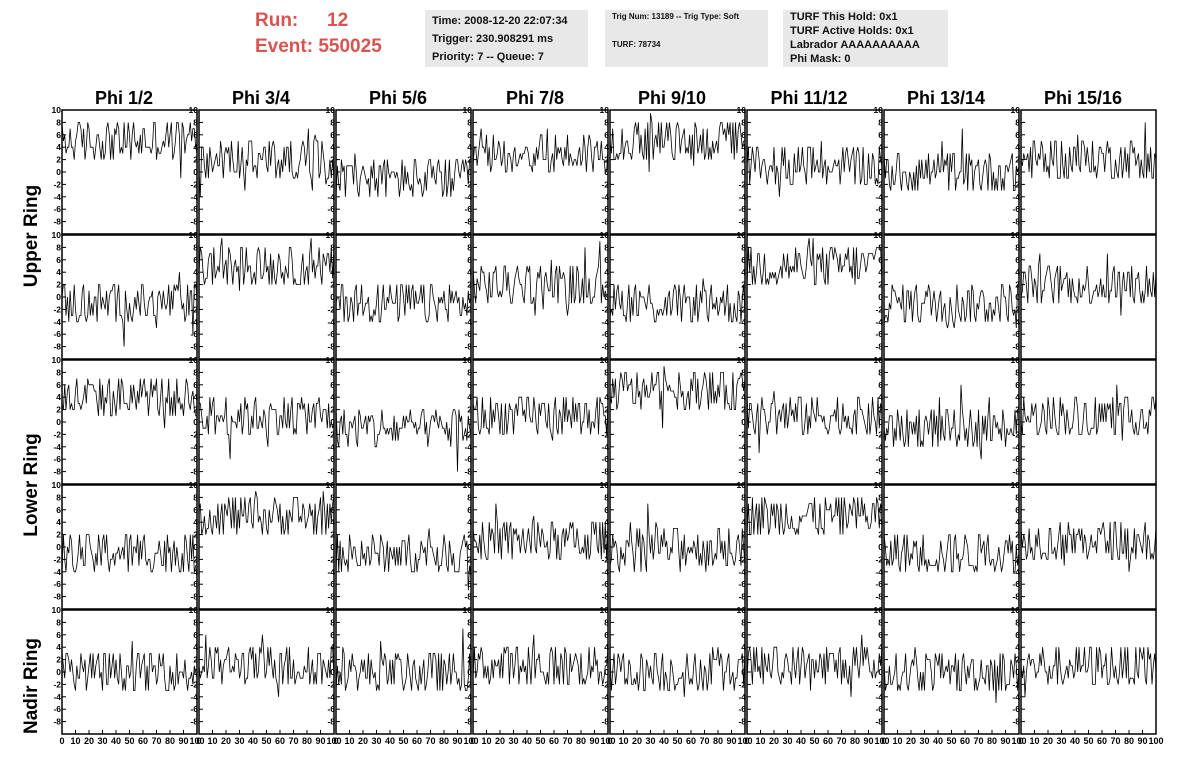 The width and height of the screenshot is (1196, 772). Describe the element at coordinates (535, 98) in the screenshot. I see `column-label-phi-7-8: Phi 7/8` at that location.